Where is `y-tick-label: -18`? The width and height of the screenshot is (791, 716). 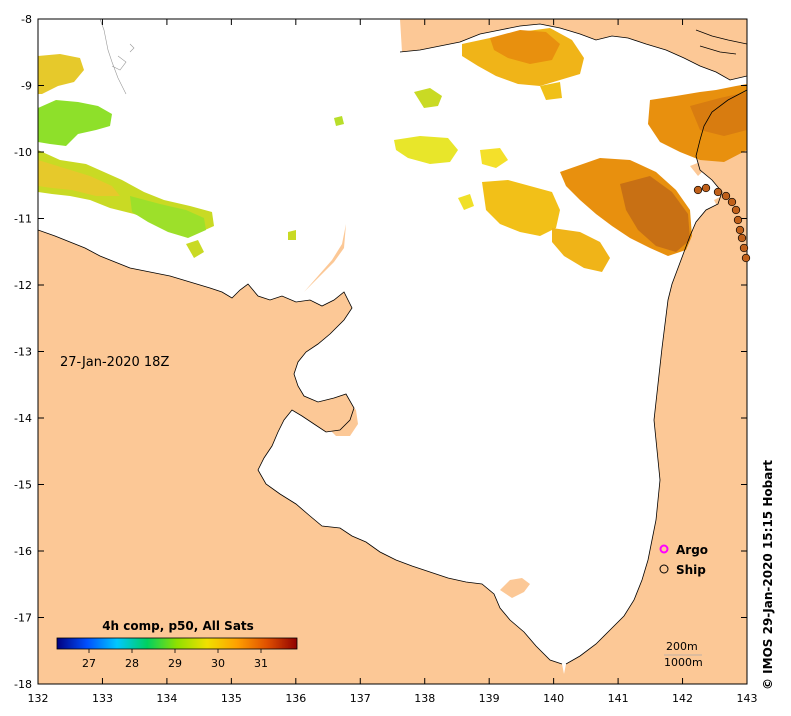 y-tick-label: -18 is located at coordinates (23, 684).